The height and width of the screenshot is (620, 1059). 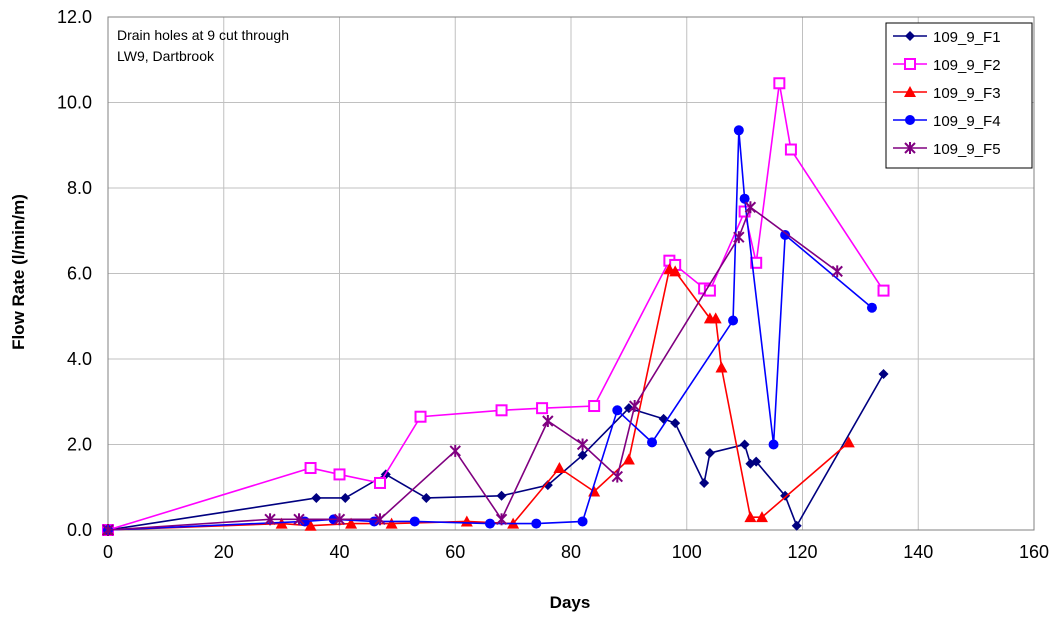 What do you see at coordinates (967, 37) in the screenshot?
I see `legend-label: 109_9_F1` at bounding box center [967, 37].